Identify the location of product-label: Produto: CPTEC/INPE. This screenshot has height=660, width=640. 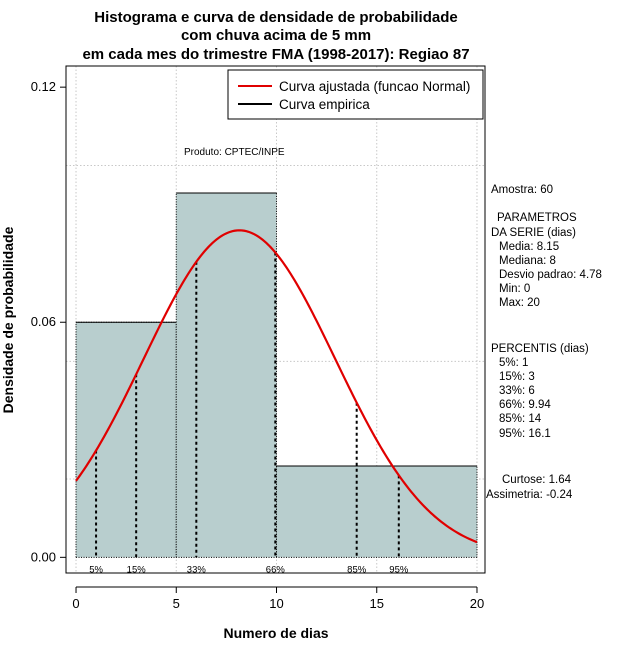
(234, 152).